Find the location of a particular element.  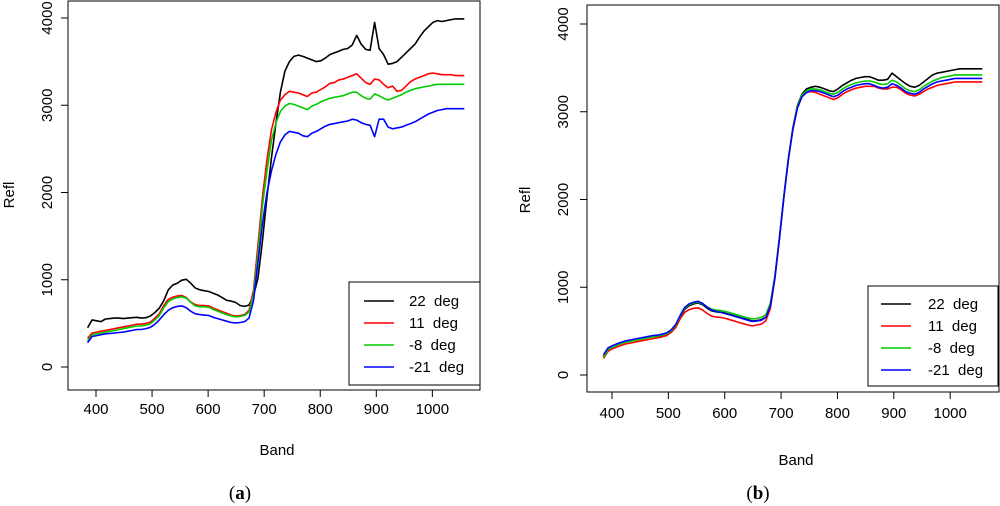

legend-box is located at coordinates (414, 333).